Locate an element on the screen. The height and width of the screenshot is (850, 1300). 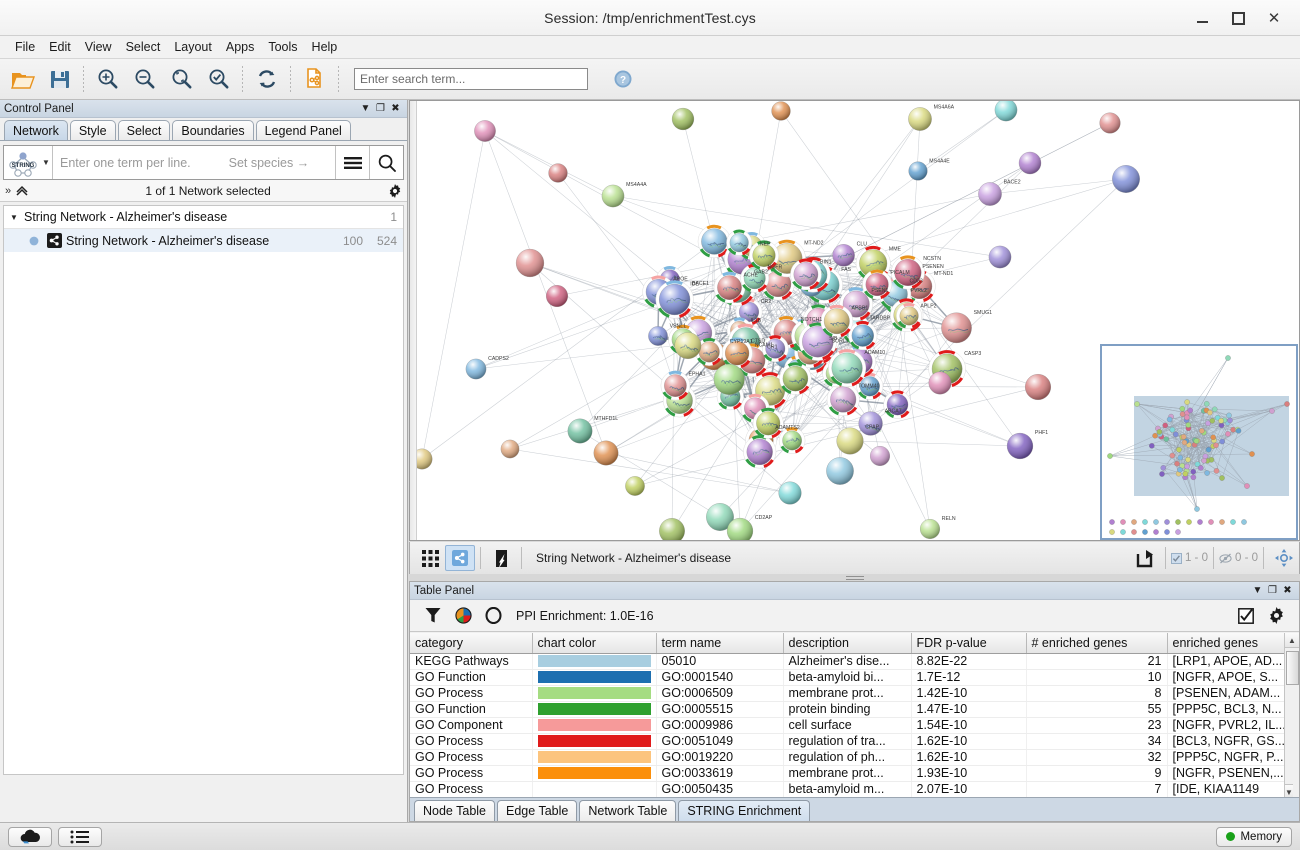
svg-text: NGFR is located at coordinates (775, 268).